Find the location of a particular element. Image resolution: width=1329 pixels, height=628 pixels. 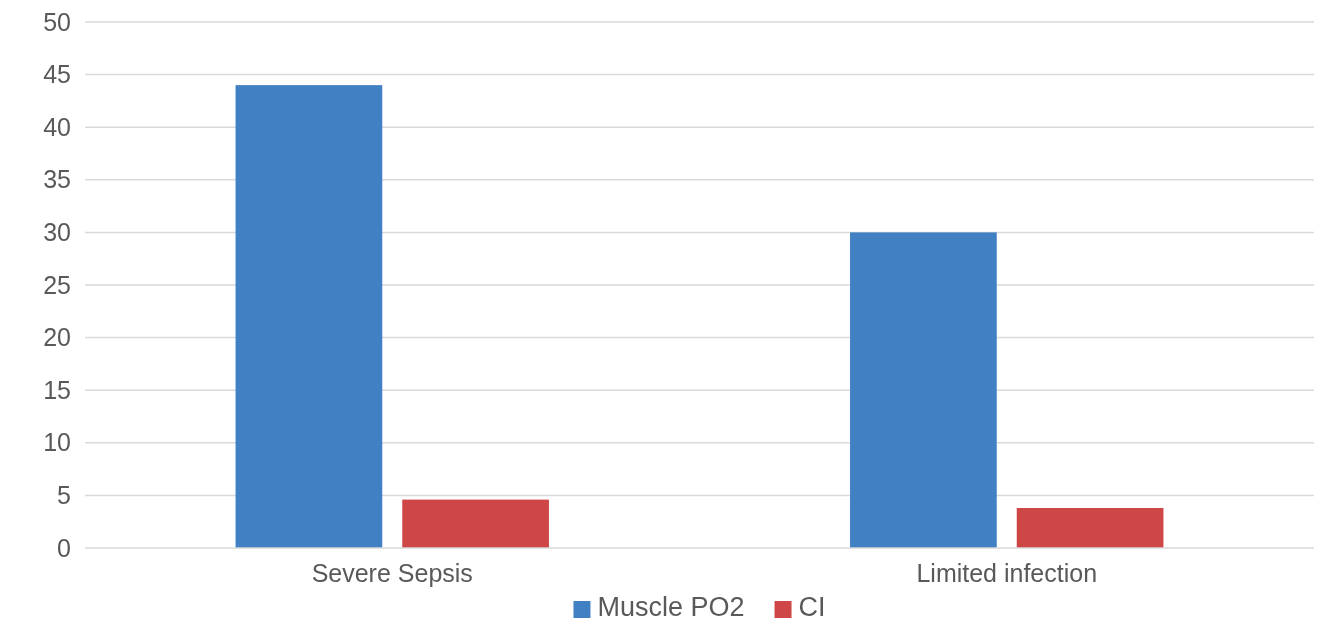

y-tick-label: 30 is located at coordinates (57, 231).